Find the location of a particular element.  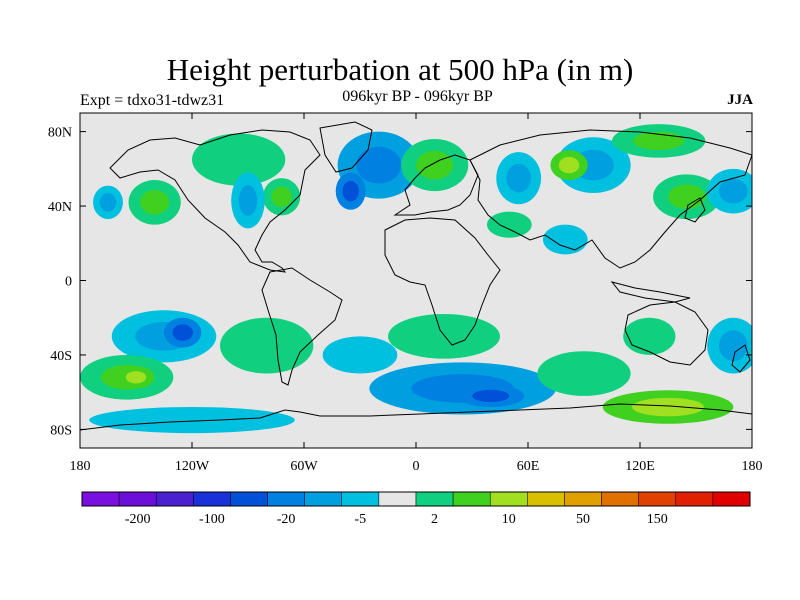

x-tick-label: 120W is located at coordinates (192, 466).